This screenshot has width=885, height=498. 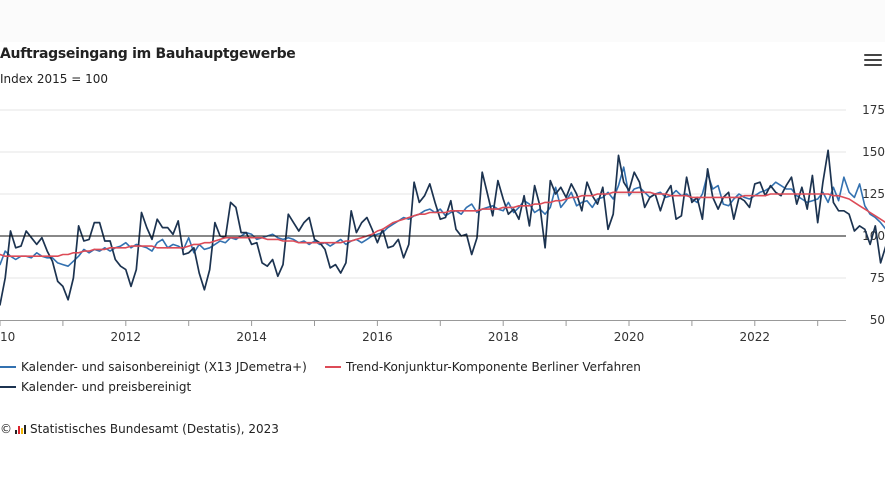 I want to click on copyright-symbol: ©, so click(x=6, y=429).